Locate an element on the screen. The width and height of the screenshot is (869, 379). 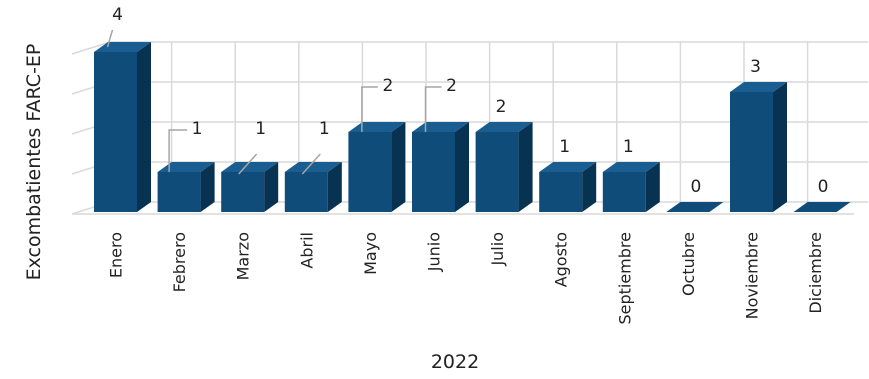
x-tick-label: Junio is located at coordinates (434, 252).